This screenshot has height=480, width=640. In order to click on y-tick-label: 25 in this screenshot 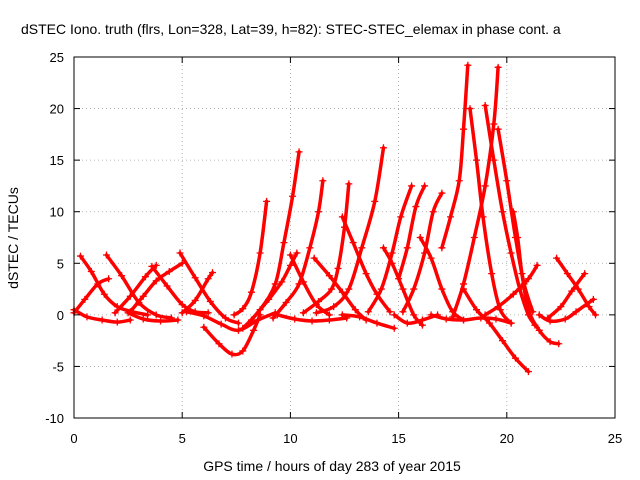, I will do `click(57, 57)`.